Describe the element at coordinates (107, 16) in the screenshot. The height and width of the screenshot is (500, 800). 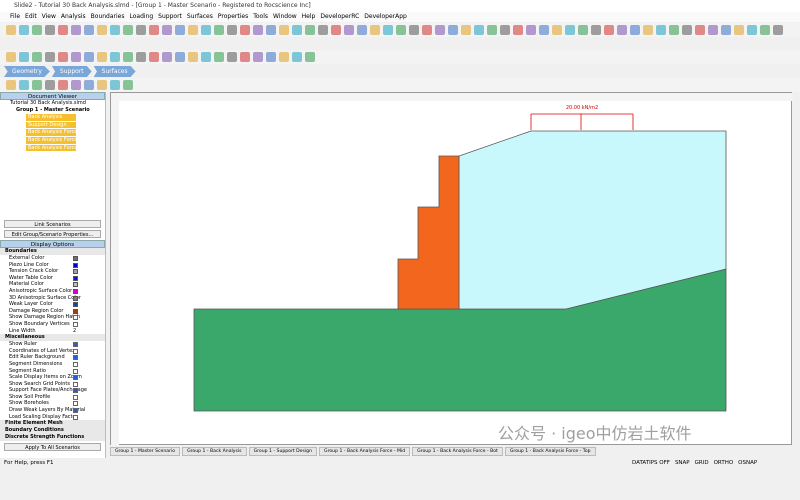
I see `menu-item: Boundaries` at that location.